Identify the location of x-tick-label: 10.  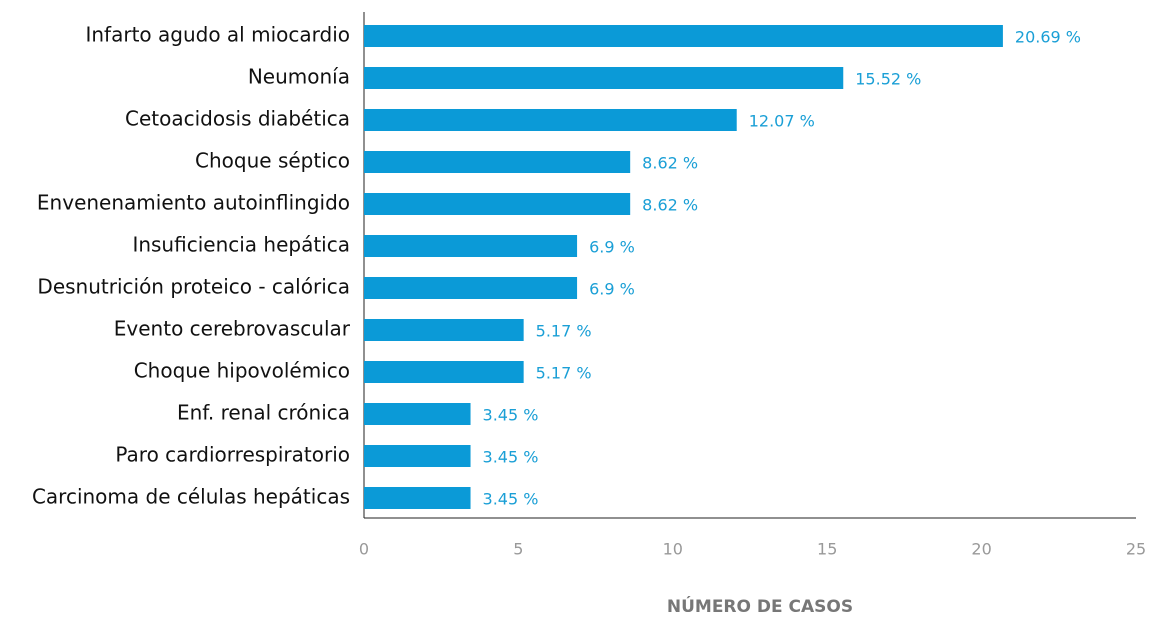
(673, 549).